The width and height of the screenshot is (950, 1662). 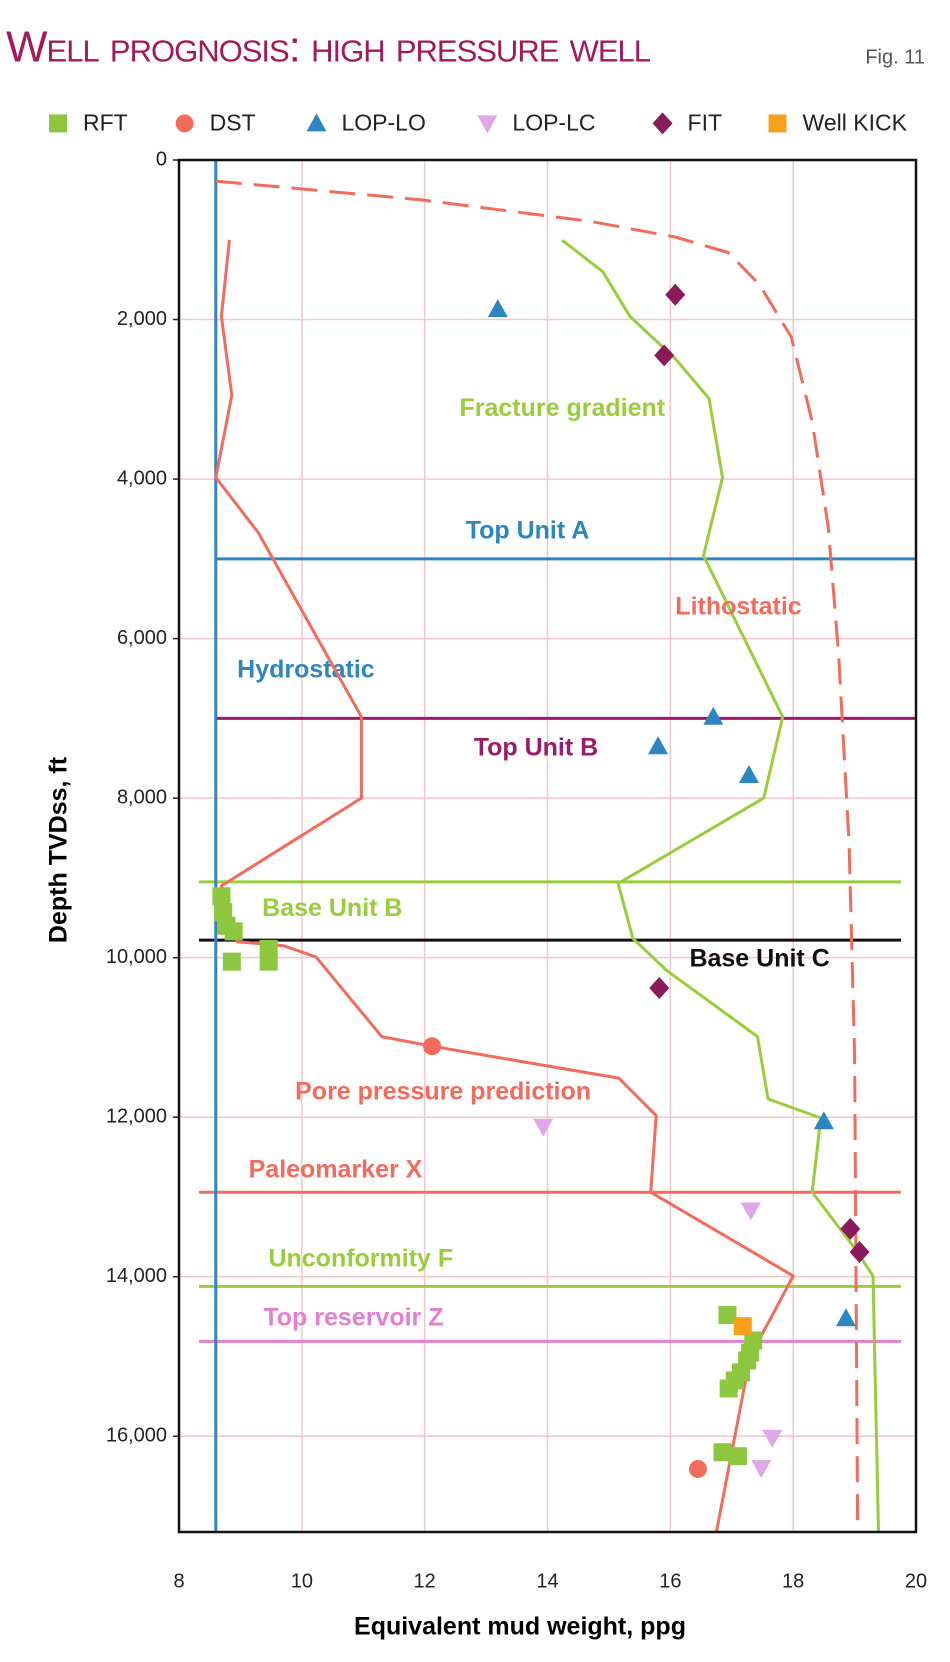 What do you see at coordinates (670, 1581) in the screenshot?
I see `x-tick-label: 16` at bounding box center [670, 1581].